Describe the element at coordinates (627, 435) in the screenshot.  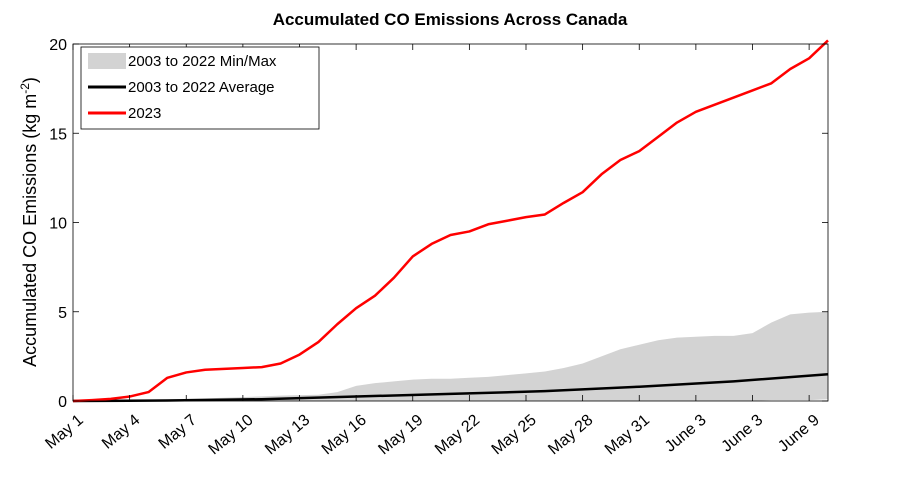
I see `x-tick-label: May 31` at that location.